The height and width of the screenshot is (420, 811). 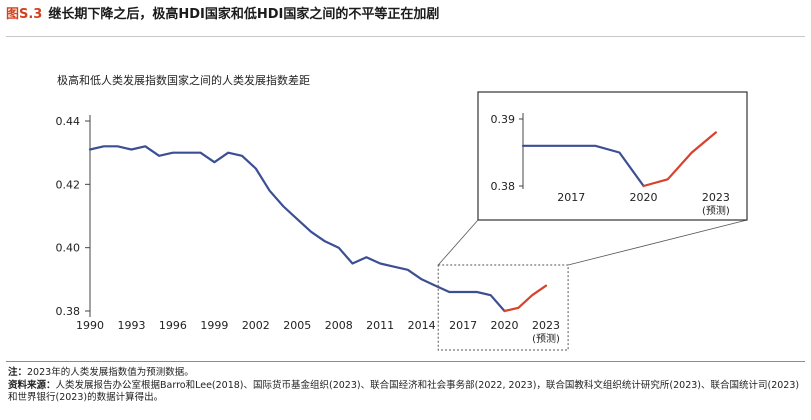 I want to click on x-tick-label: 2005, so click(x=297, y=325).